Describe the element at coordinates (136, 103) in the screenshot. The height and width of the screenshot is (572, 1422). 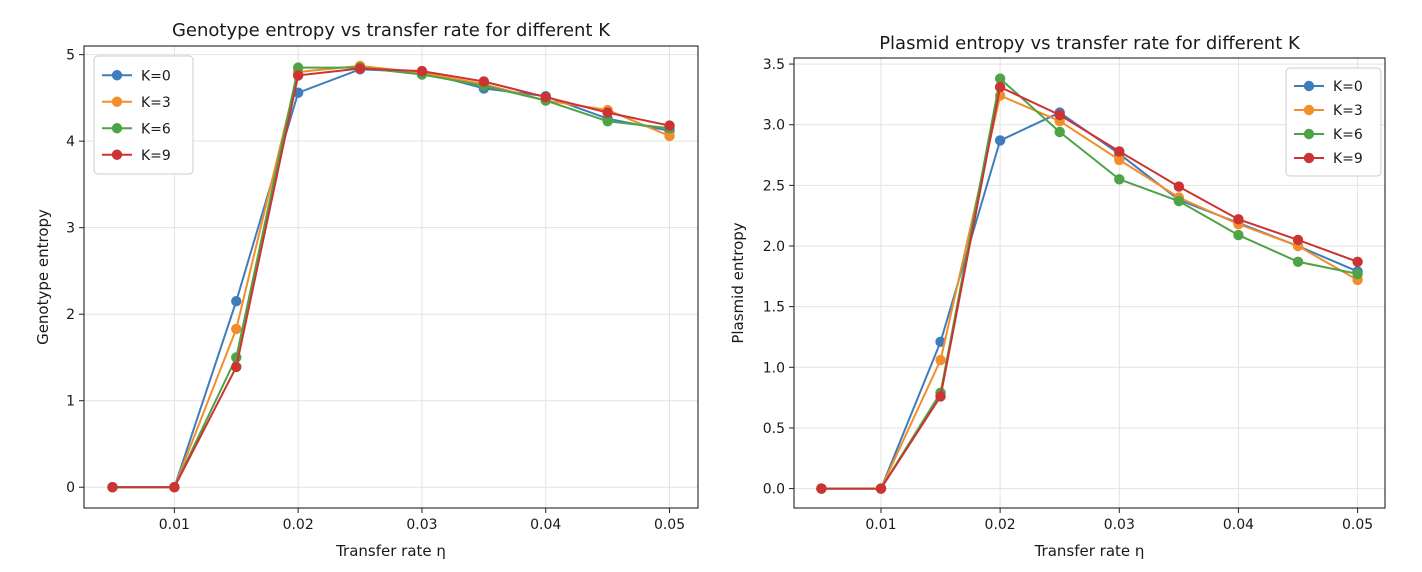
I see `legend-item: K=3` at that location.